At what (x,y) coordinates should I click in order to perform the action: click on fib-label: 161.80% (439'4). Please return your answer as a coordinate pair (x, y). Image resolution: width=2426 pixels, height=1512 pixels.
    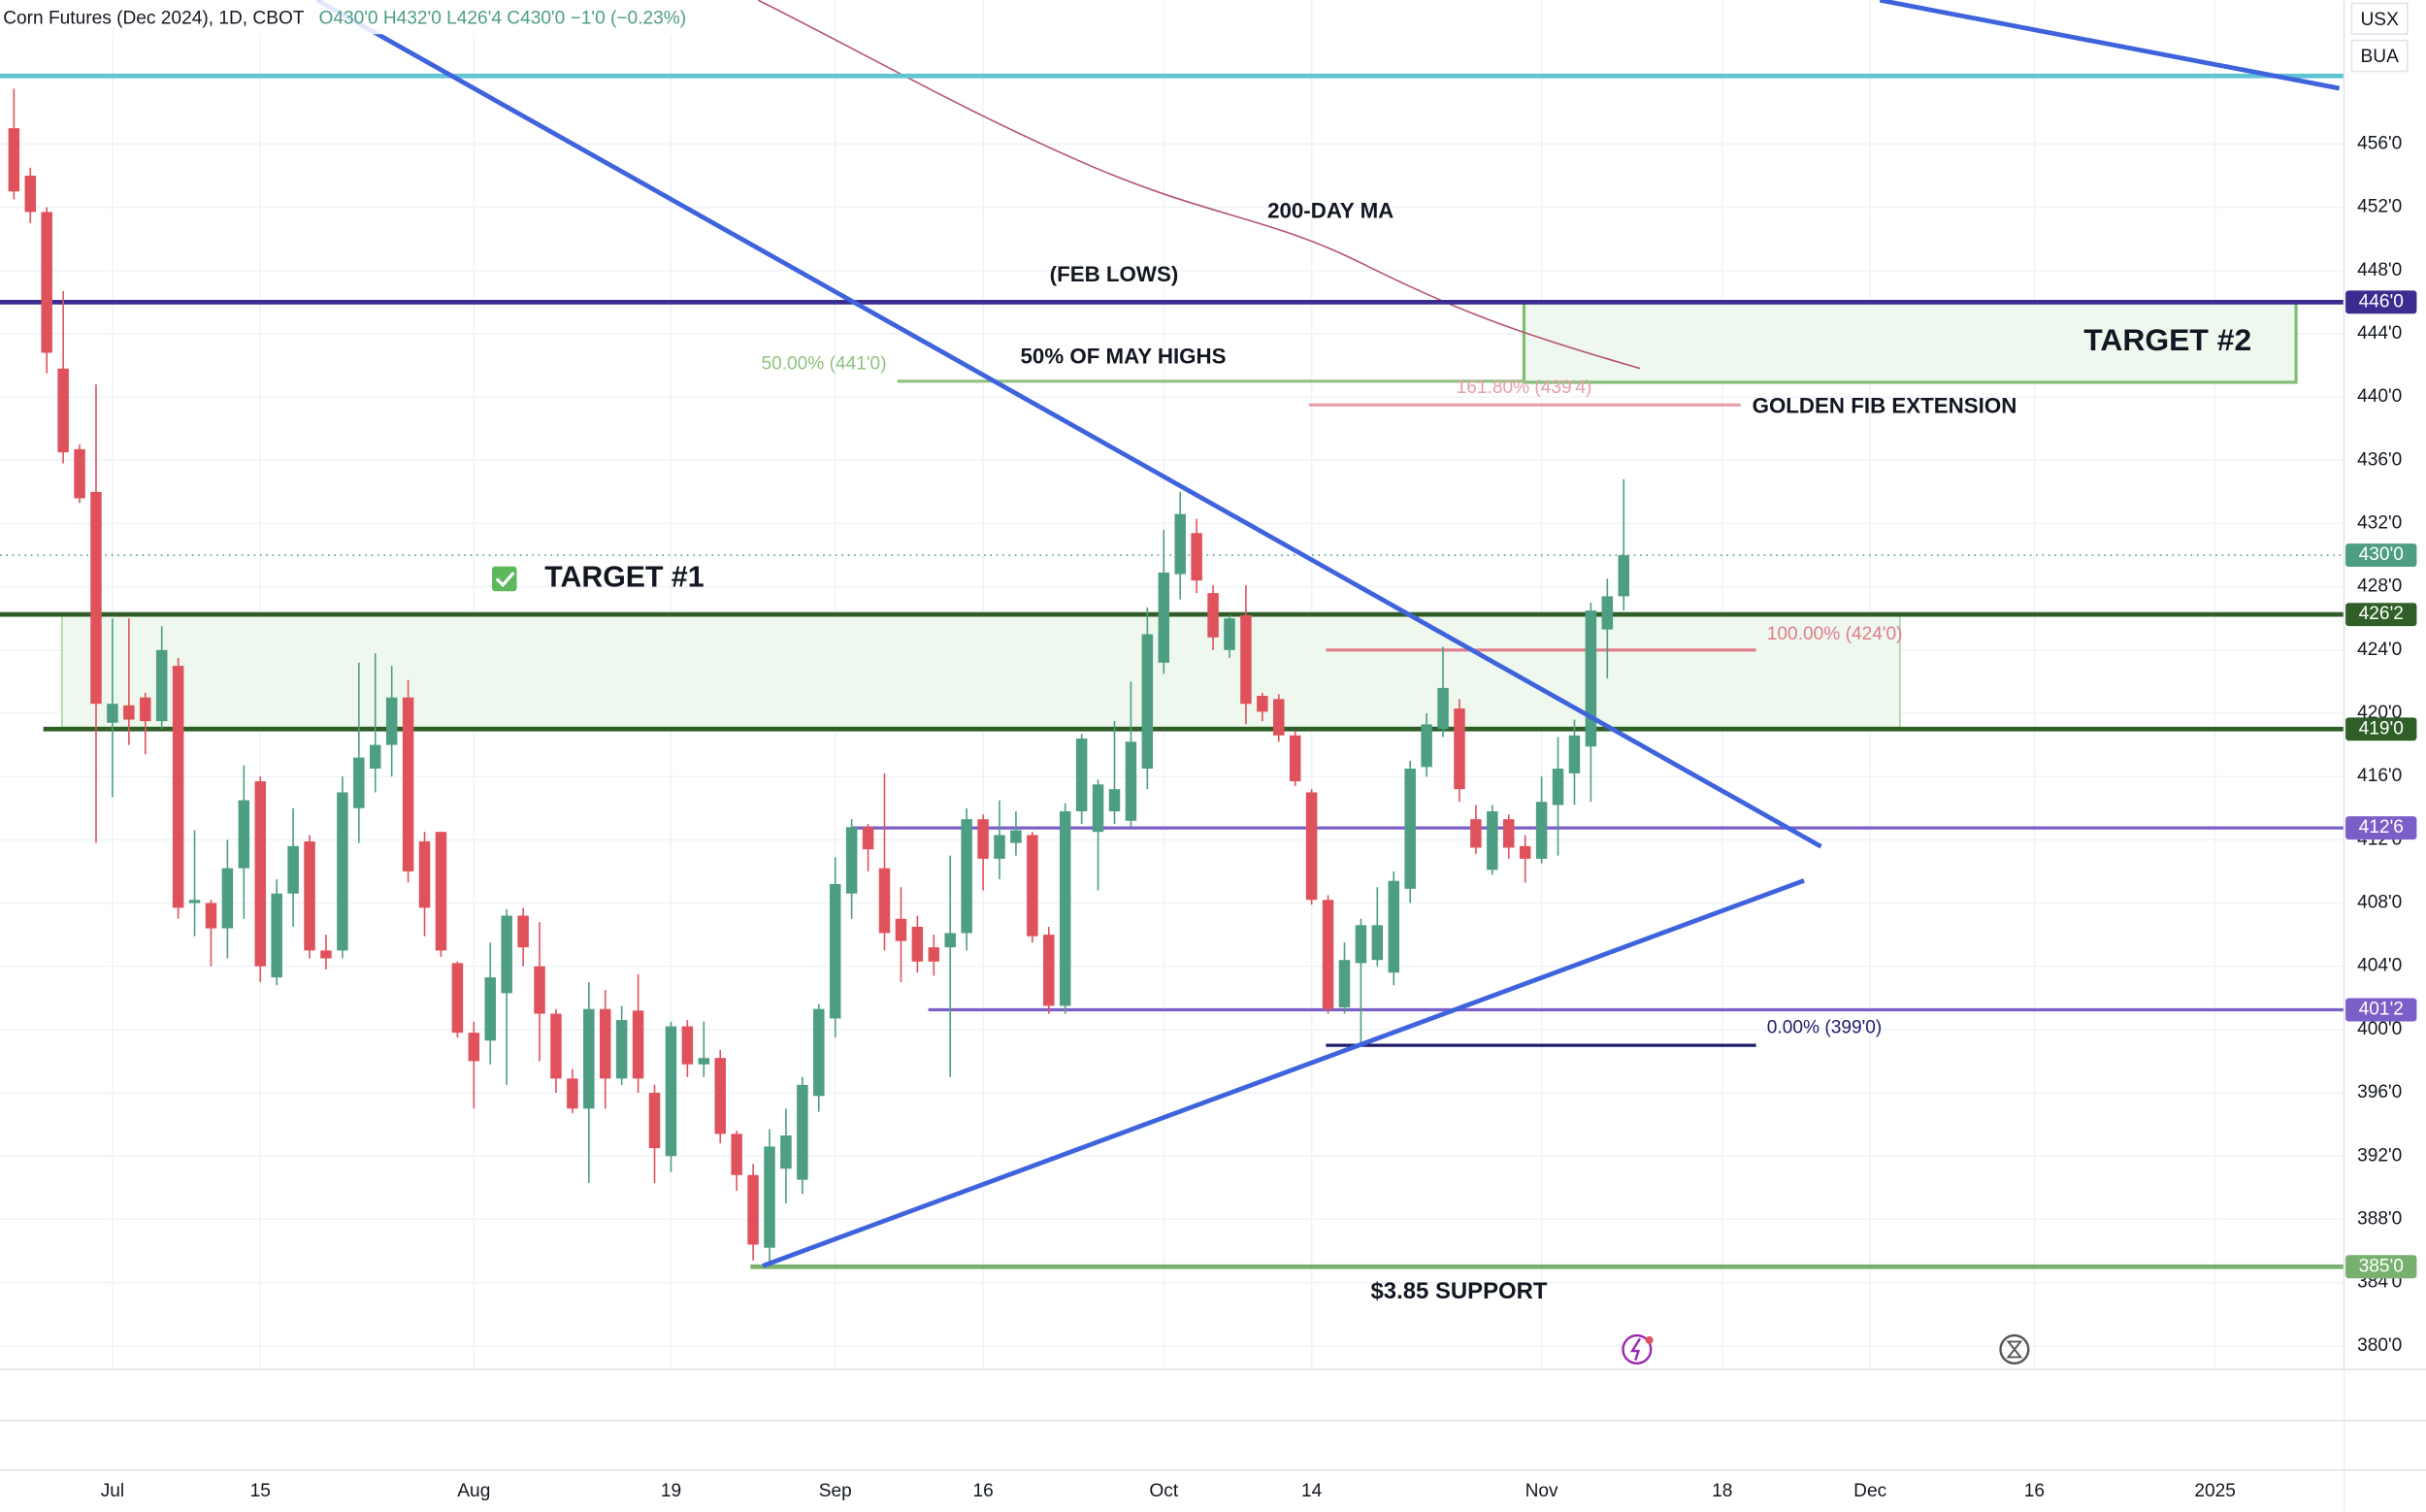
    Looking at the image, I should click on (1525, 388).